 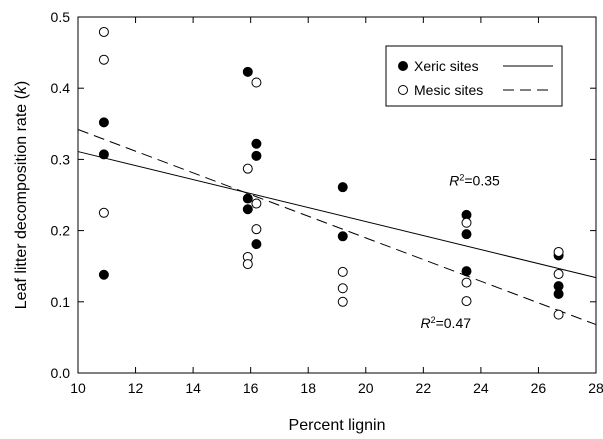 What do you see at coordinates (78, 388) in the screenshot?
I see `x-tick-label: 10` at bounding box center [78, 388].